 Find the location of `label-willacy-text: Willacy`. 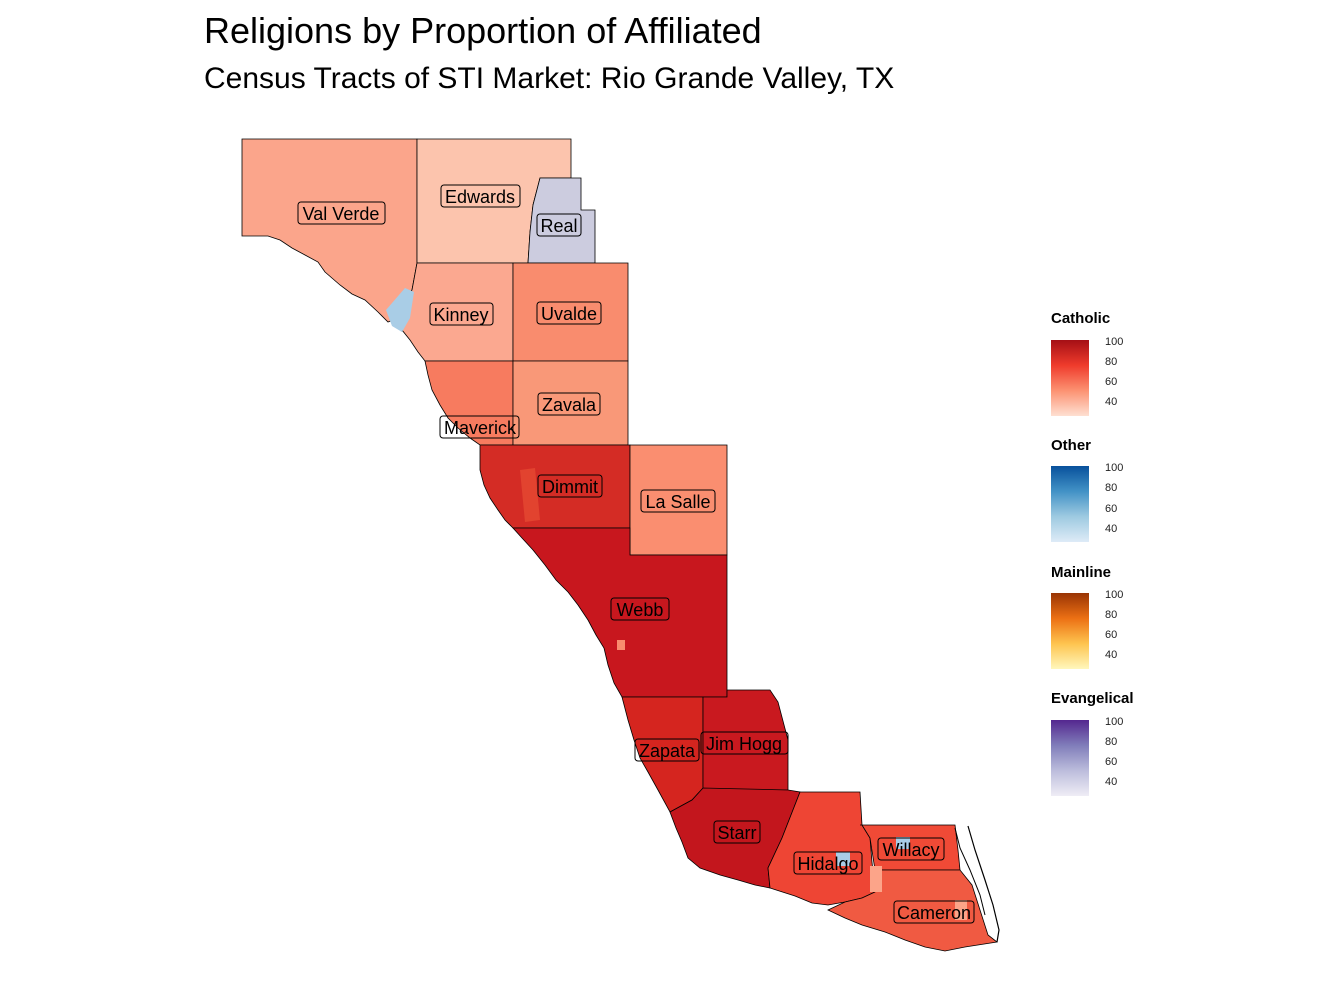

label-willacy-text: Willacy is located at coordinates (911, 850).